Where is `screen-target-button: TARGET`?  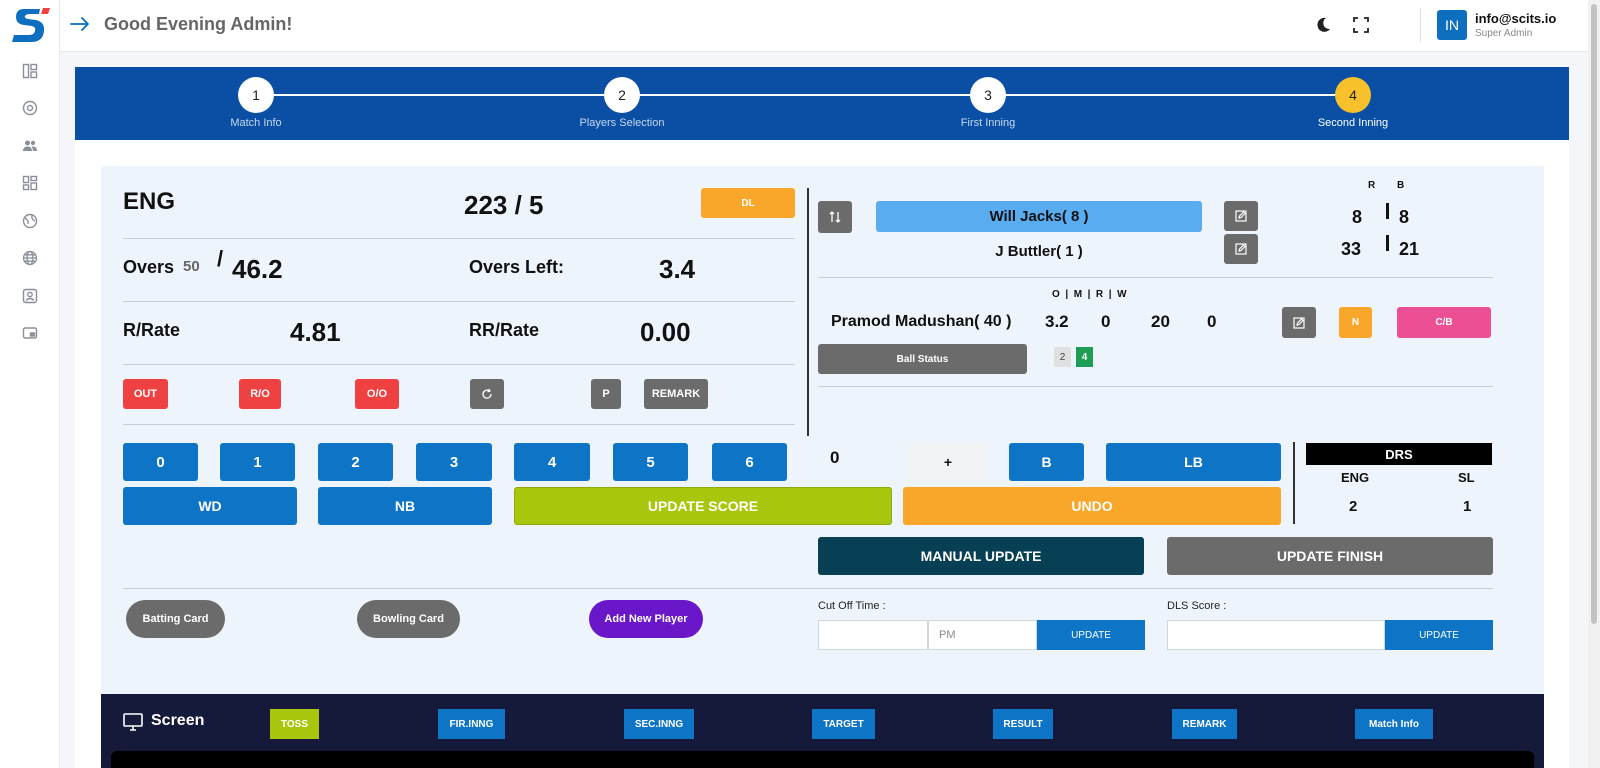 screen-target-button: TARGET is located at coordinates (843, 724).